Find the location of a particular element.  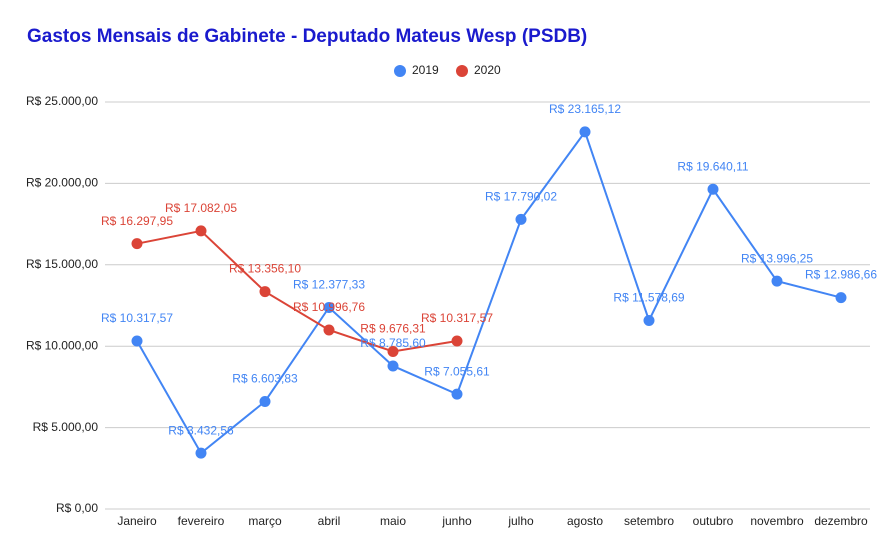

x-tick-label: dezembro is located at coordinates (841, 521).